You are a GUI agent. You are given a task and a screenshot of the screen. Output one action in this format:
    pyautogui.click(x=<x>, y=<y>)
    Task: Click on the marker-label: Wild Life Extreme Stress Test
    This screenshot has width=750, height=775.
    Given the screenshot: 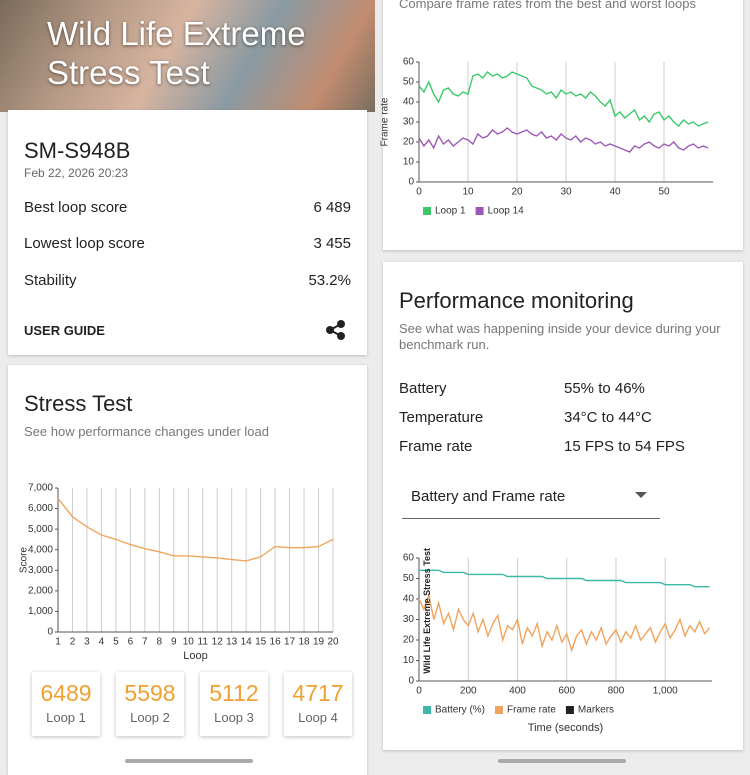 What is the action you would take?
    pyautogui.click(x=427, y=611)
    